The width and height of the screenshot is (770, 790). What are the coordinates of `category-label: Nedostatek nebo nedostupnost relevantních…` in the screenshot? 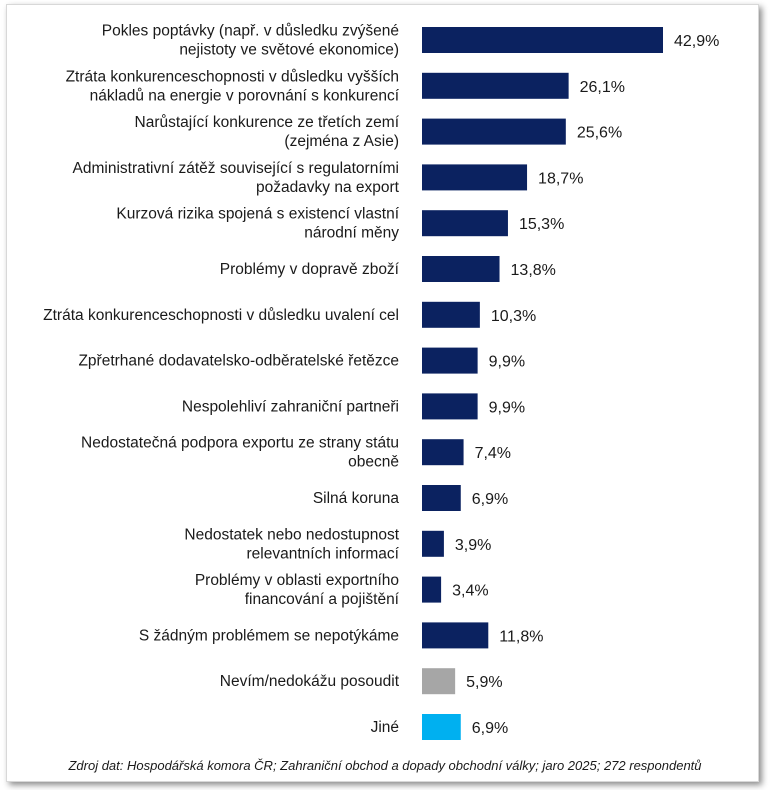 It's located at (291, 544).